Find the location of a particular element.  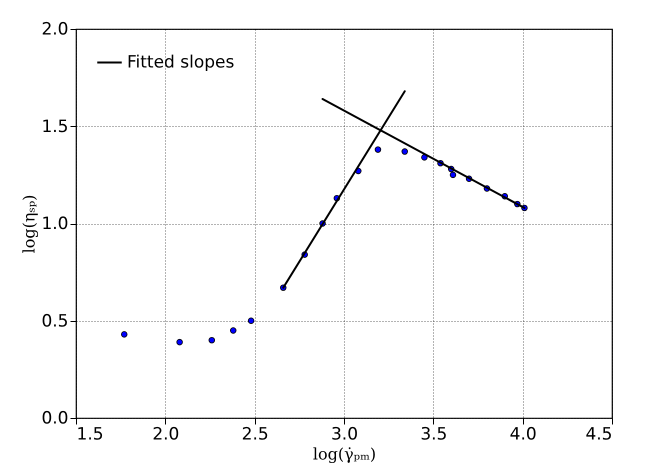

x-tick-label: 4.5 is located at coordinates (598, 434).